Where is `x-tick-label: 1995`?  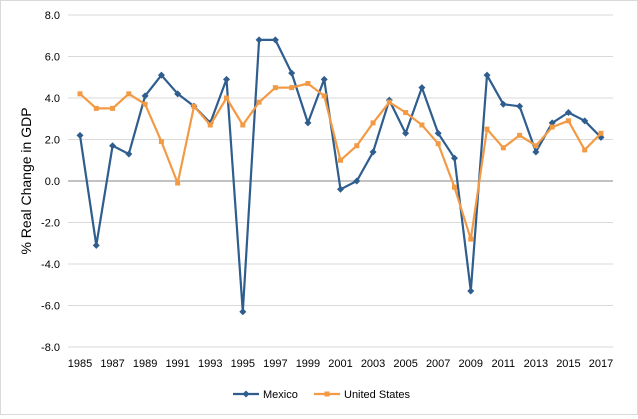
x-tick-label: 1995 is located at coordinates (243, 364).